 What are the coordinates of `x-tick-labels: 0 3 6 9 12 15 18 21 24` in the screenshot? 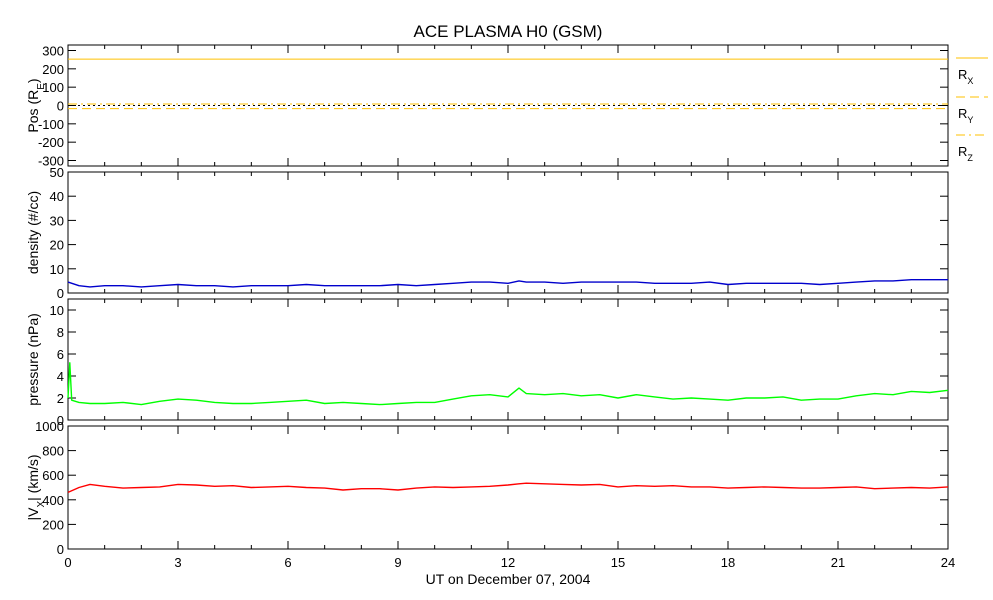 It's located at (509, 562).